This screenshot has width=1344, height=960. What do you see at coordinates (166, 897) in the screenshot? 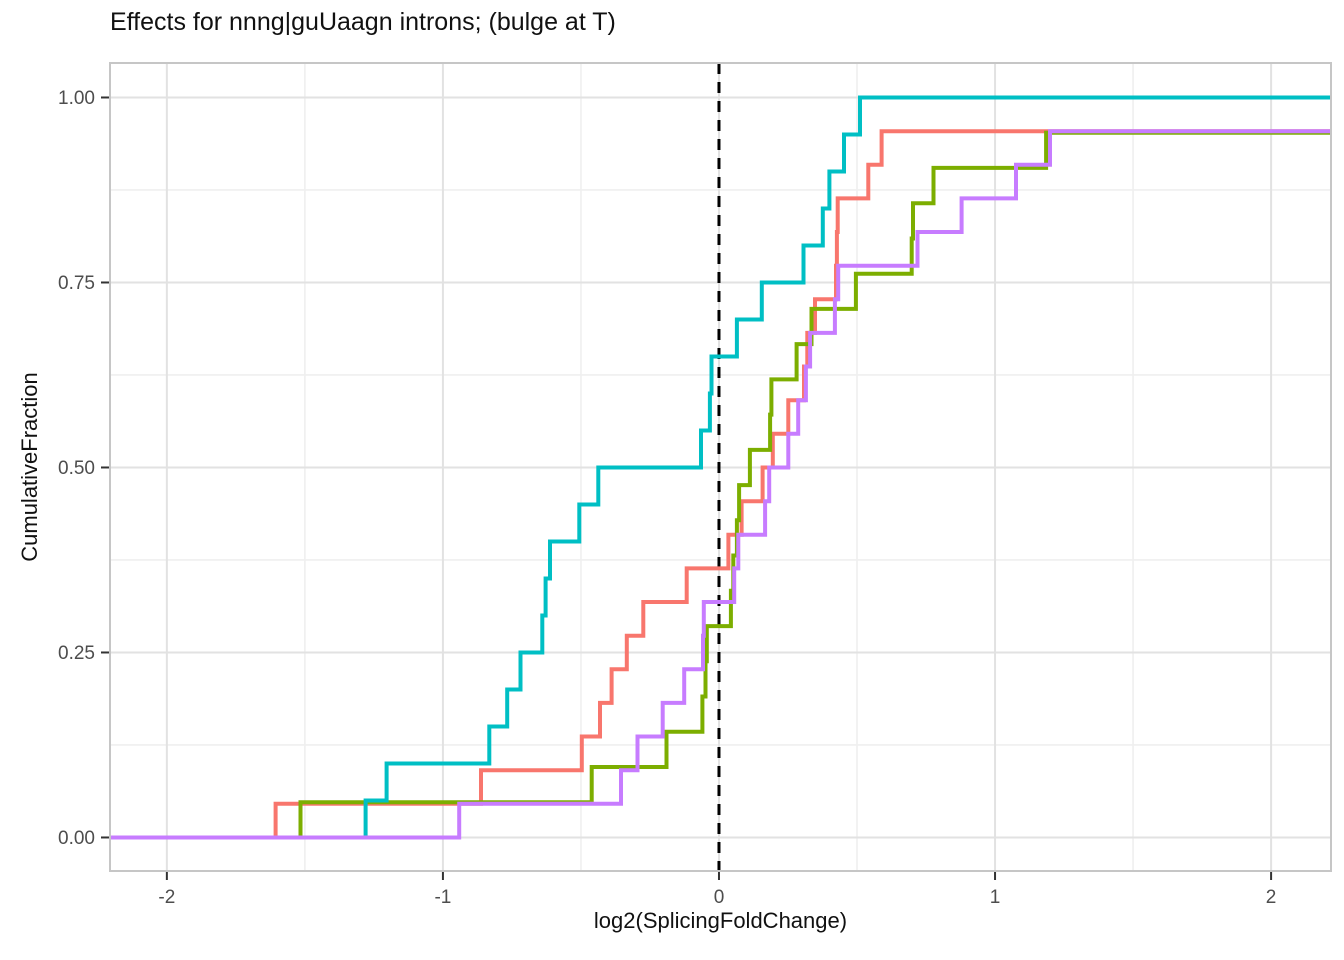
I see `x-tick-label: -2` at bounding box center [166, 897].